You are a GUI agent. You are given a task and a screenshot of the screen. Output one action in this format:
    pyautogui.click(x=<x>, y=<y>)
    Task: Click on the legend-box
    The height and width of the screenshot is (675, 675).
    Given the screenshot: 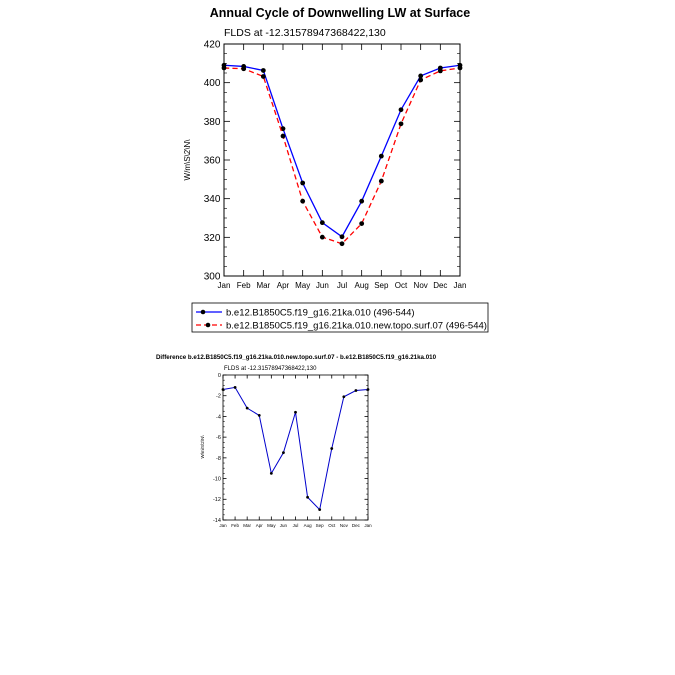 What is the action you would take?
    pyautogui.click(x=340, y=317)
    